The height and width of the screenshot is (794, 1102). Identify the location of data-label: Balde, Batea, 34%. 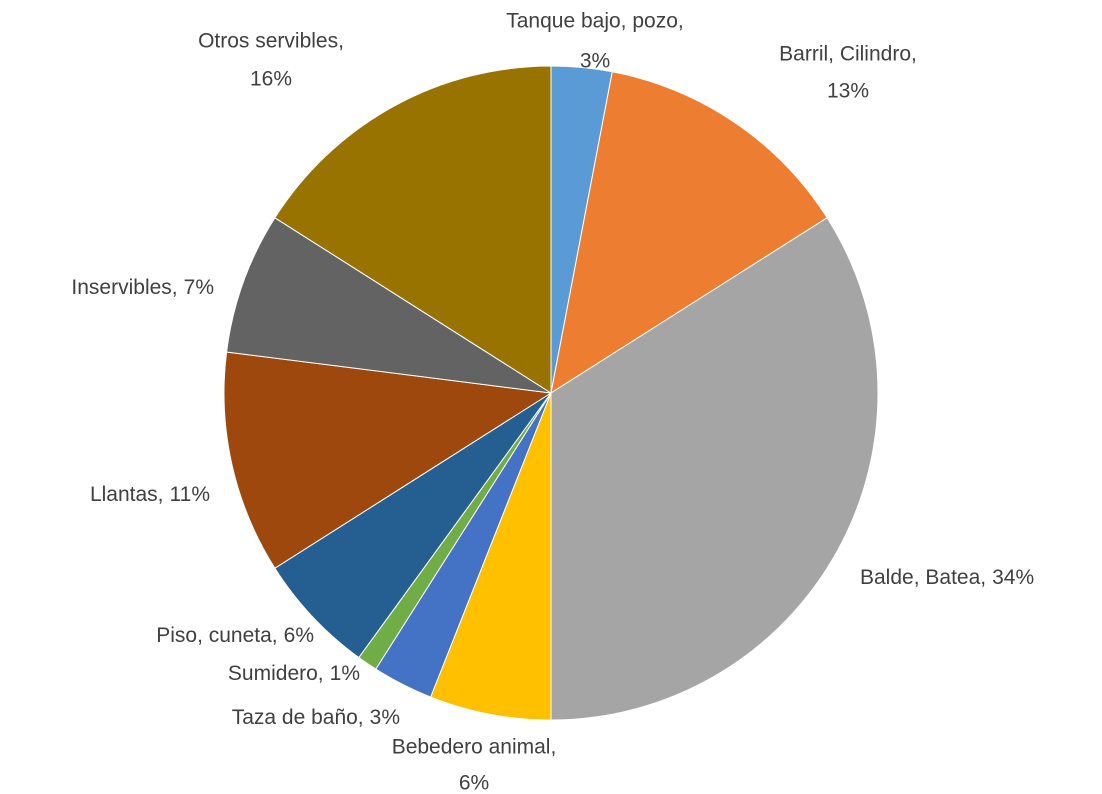
(947, 577).